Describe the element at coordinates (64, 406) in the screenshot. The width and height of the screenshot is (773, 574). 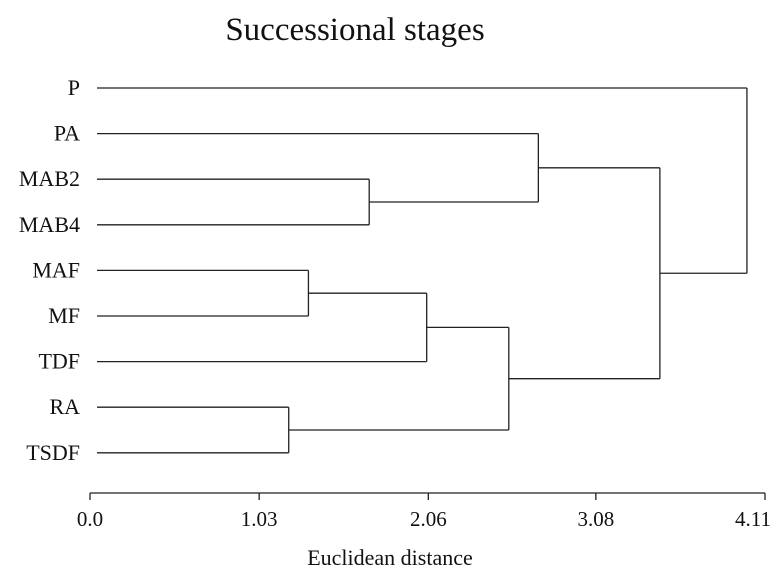
I see `leaf-label: RA` at that location.